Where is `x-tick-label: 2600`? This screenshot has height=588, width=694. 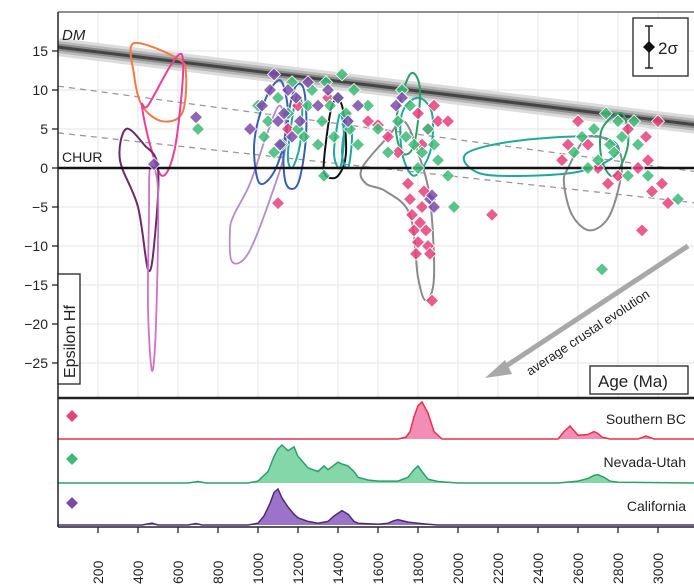
x-tick-label: 2600 is located at coordinates (578, 568).